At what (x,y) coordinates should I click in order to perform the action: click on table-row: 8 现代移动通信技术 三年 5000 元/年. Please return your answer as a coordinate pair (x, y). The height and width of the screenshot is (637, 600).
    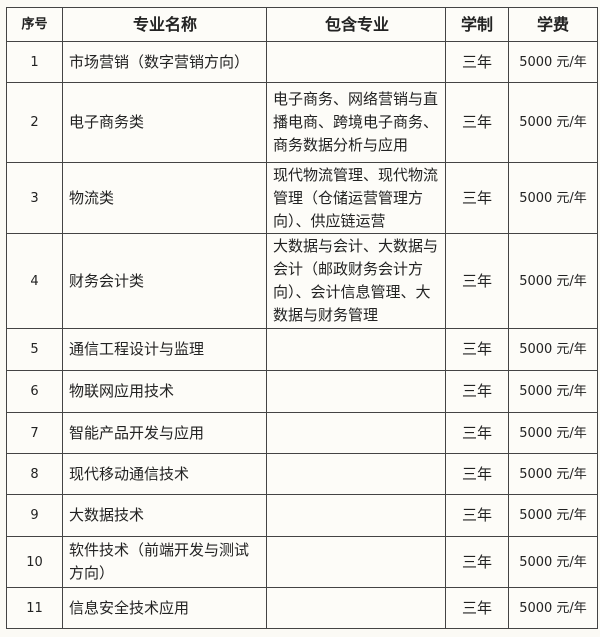
    Looking at the image, I should click on (302, 474).